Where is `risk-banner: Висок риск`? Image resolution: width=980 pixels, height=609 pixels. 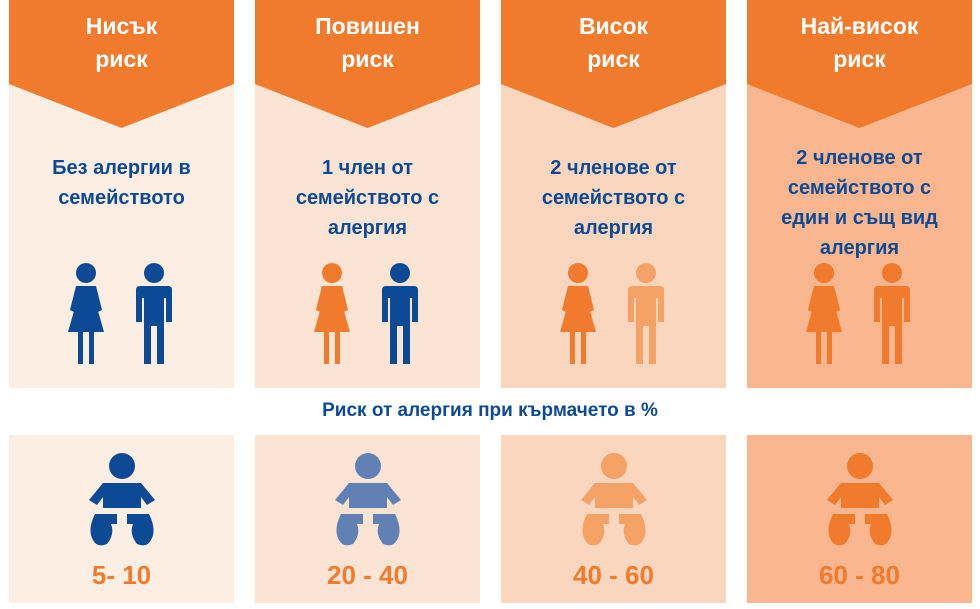 risk-banner: Висок риск is located at coordinates (613, 64).